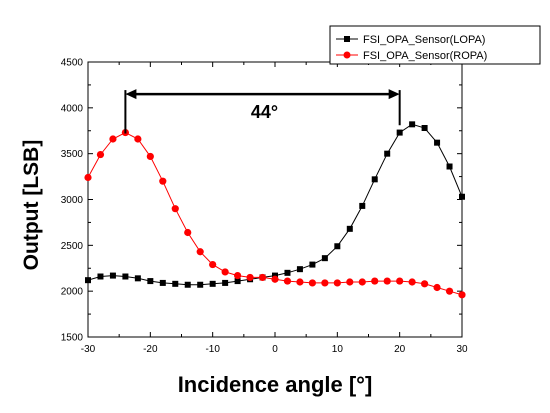  Describe the element at coordinates (150, 349) in the screenshot. I see `x-tick-label: -20` at that location.